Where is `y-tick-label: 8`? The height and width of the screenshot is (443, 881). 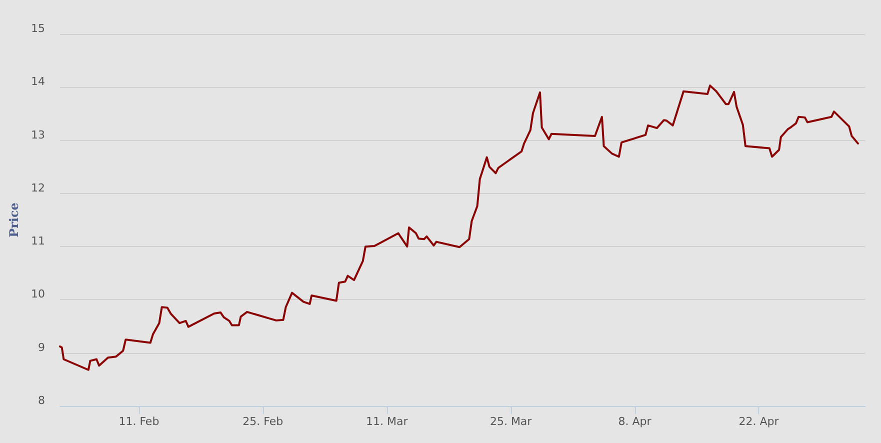 y-tick-label: 8 is located at coordinates (41, 400).